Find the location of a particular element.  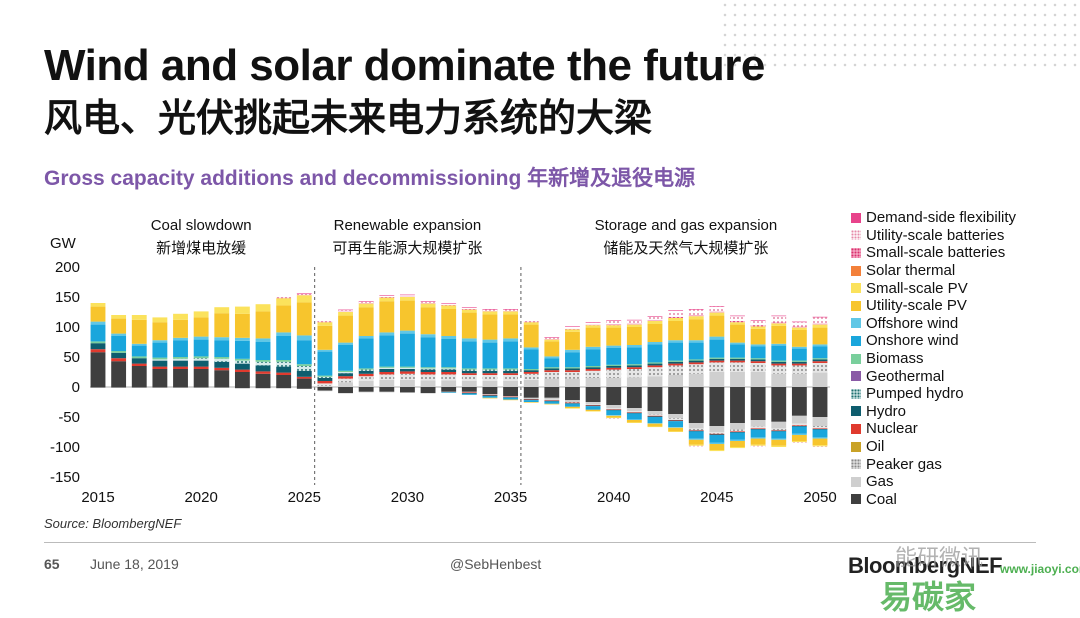

legend-item: Oil is located at coordinates (963, 447).